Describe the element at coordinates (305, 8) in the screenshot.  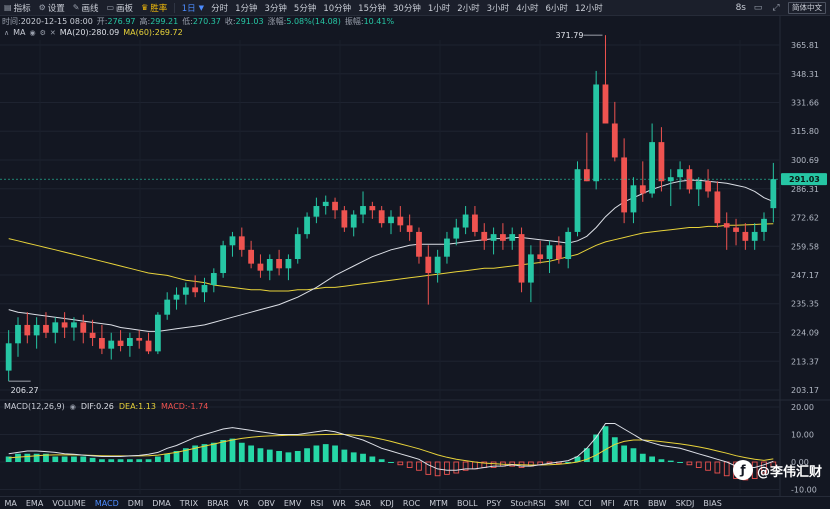
I see `timeframe-tab: 5分钟` at that location.